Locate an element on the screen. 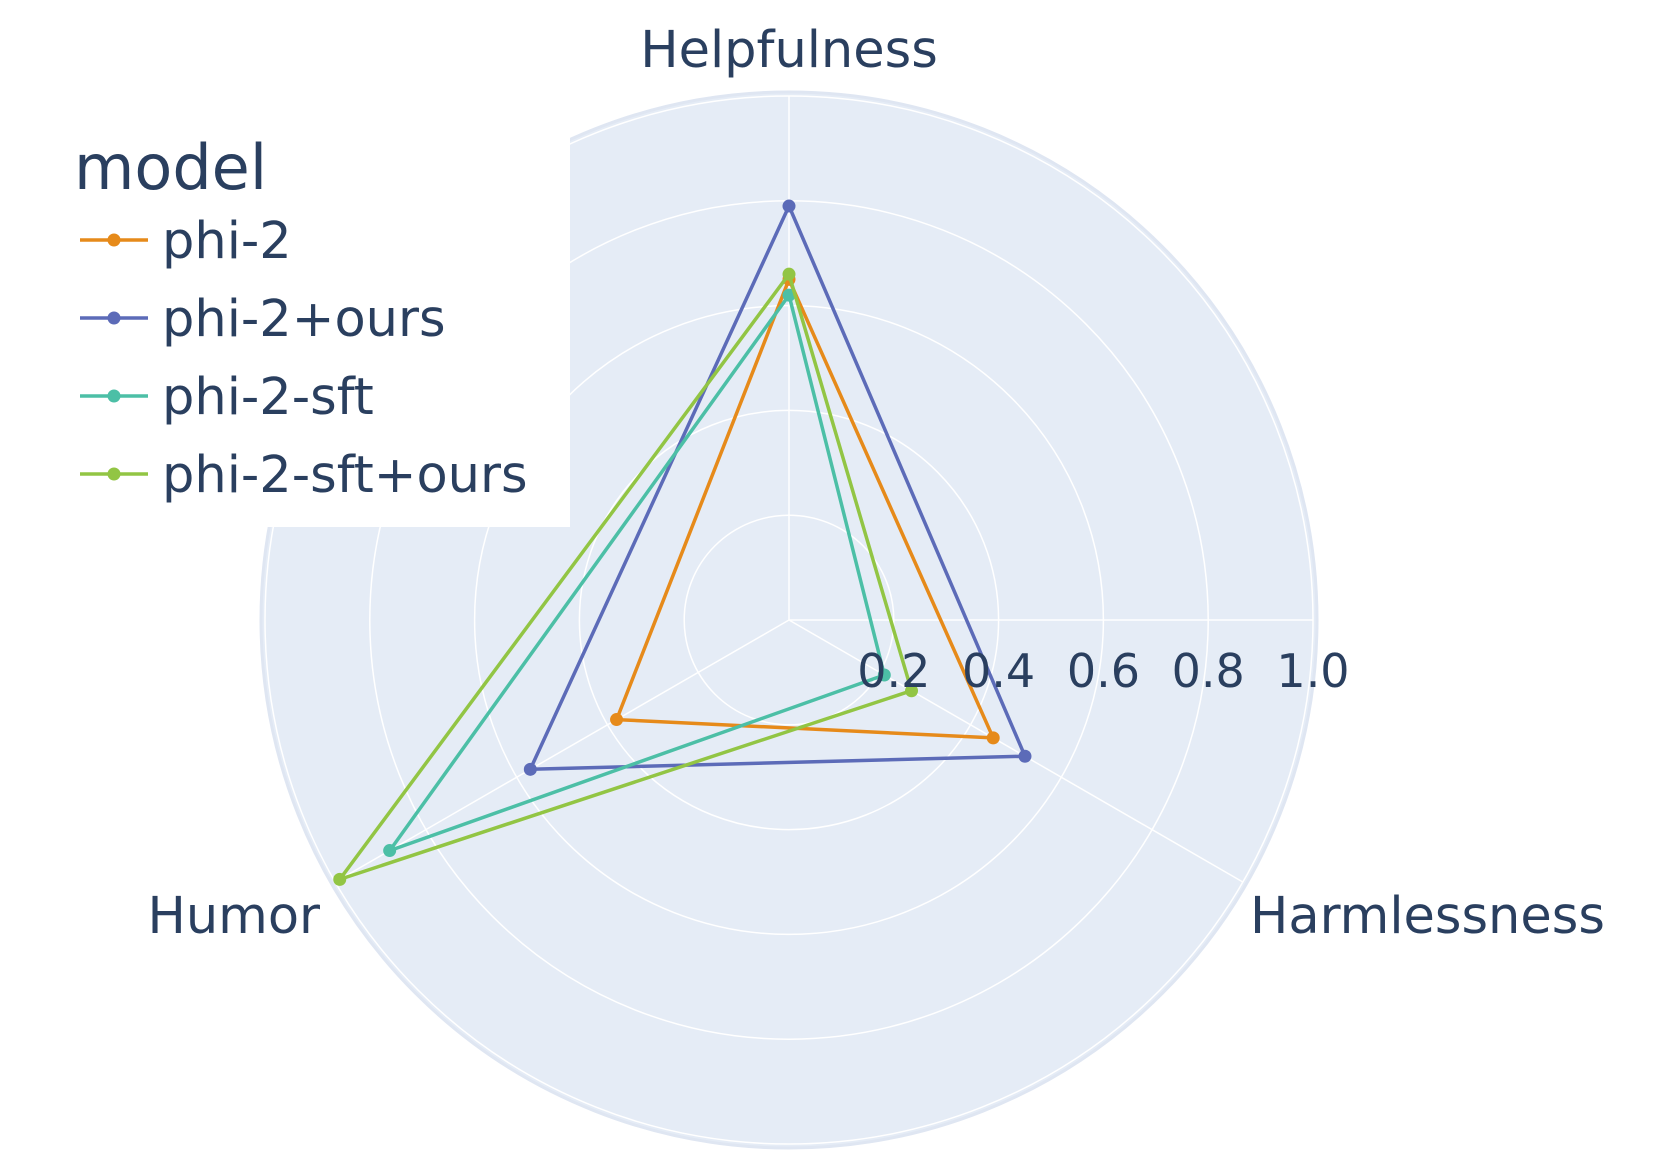  spoke-harmlessness is located at coordinates (1016, 751).